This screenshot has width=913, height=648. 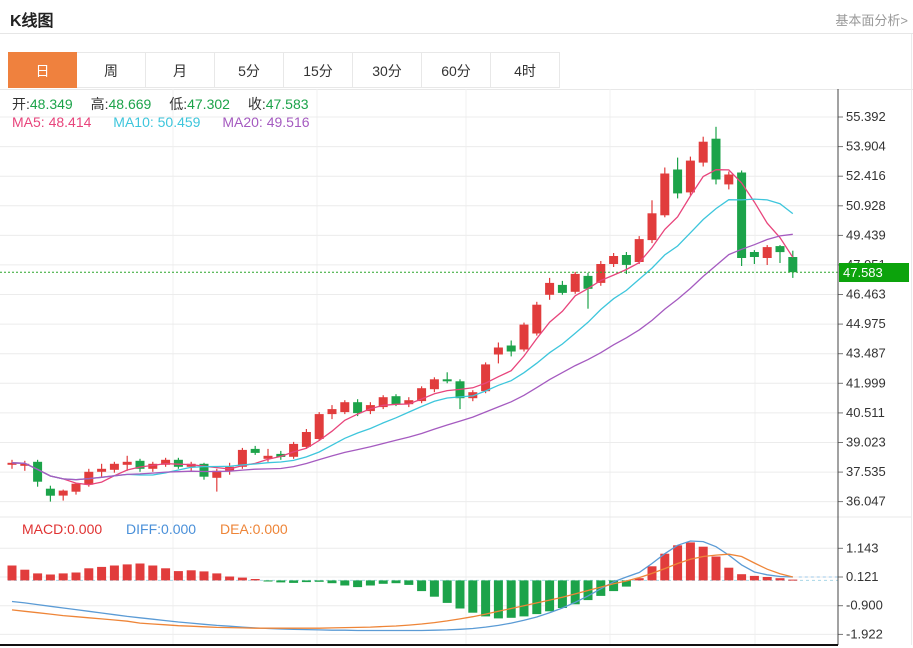 What do you see at coordinates (866, 353) in the screenshot?
I see `svg-text: 43.487` at bounding box center [866, 353].